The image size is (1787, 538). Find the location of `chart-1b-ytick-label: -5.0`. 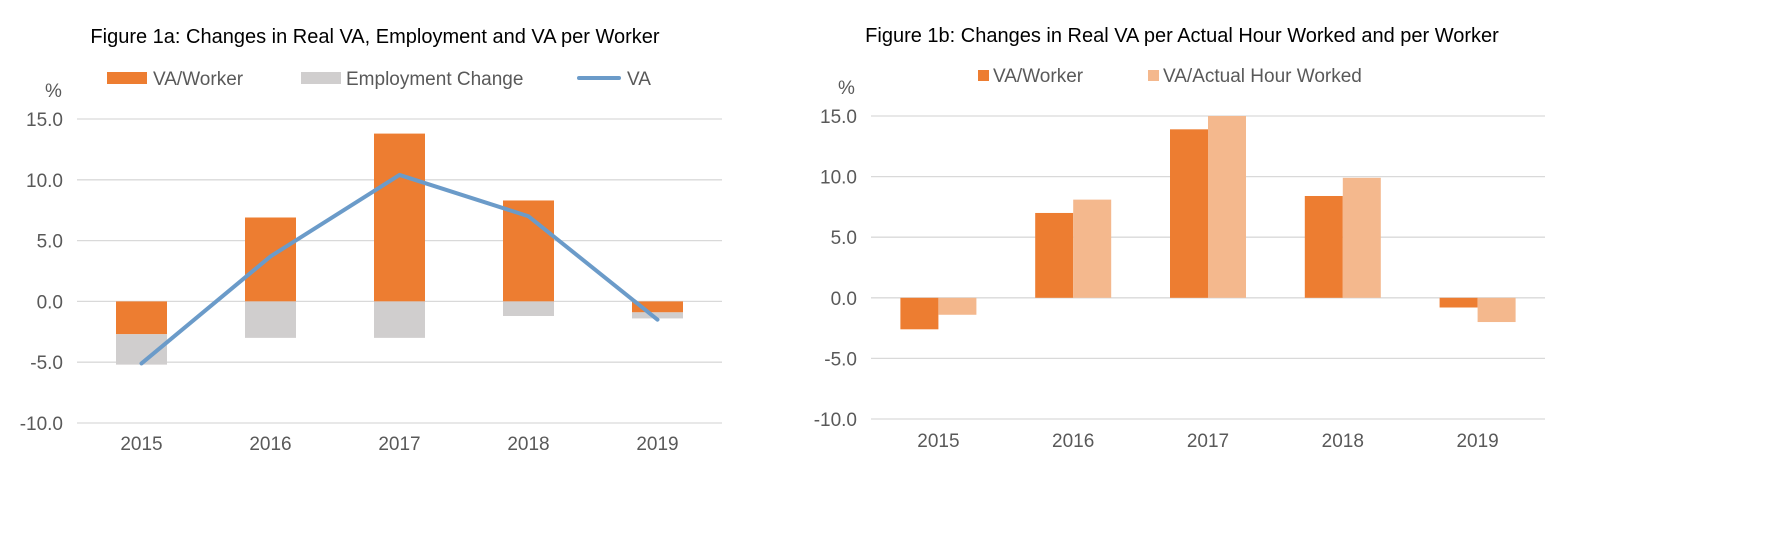

chart-1b-ytick-label: -5.0 is located at coordinates (840, 359).